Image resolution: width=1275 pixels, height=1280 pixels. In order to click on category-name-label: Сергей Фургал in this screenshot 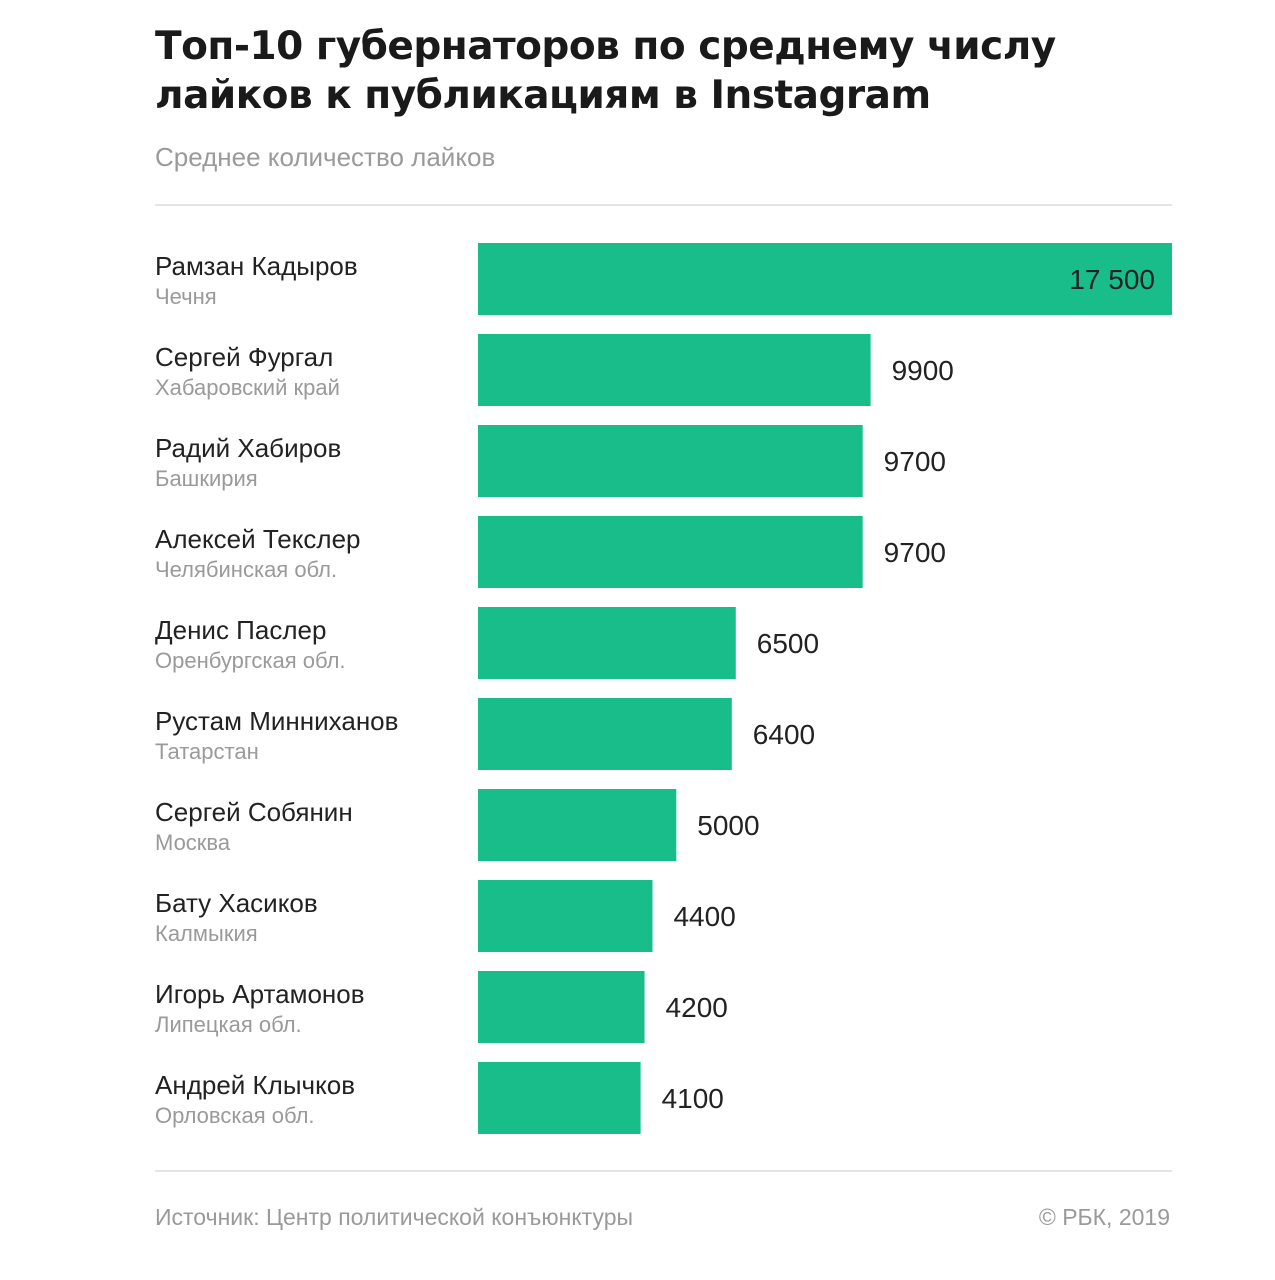, I will do `click(244, 357)`.